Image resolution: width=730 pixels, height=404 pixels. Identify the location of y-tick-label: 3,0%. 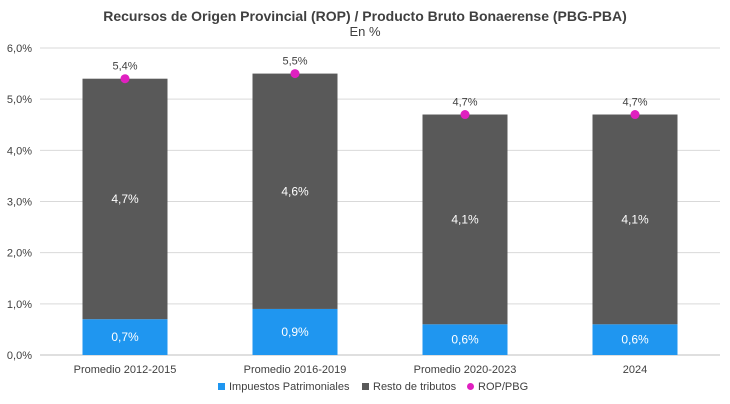
(19, 203).